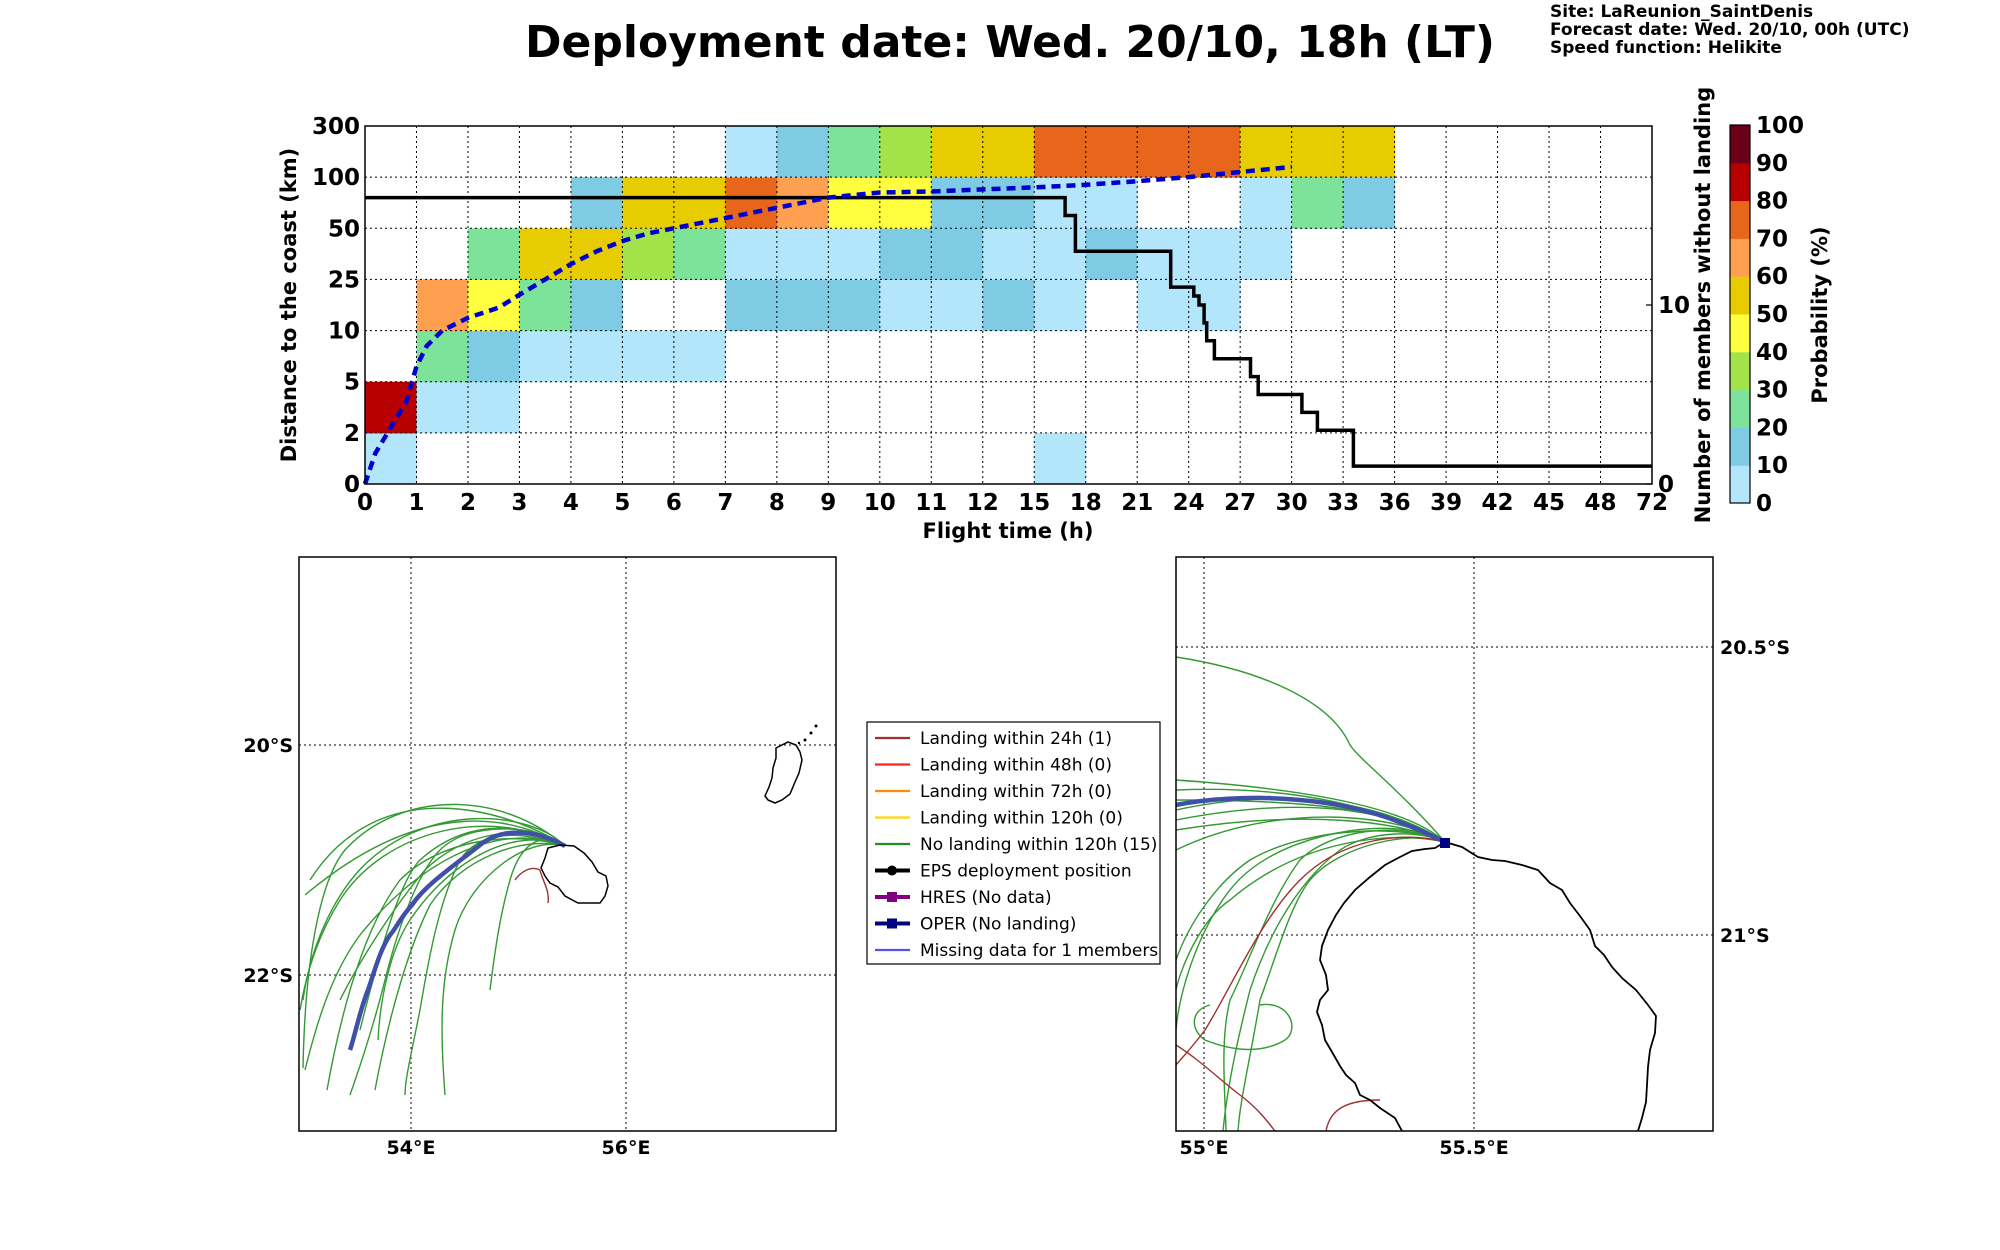  What do you see at coordinates (1498, 503) in the screenshot?
I see `x-tick-label: 42` at bounding box center [1498, 503].